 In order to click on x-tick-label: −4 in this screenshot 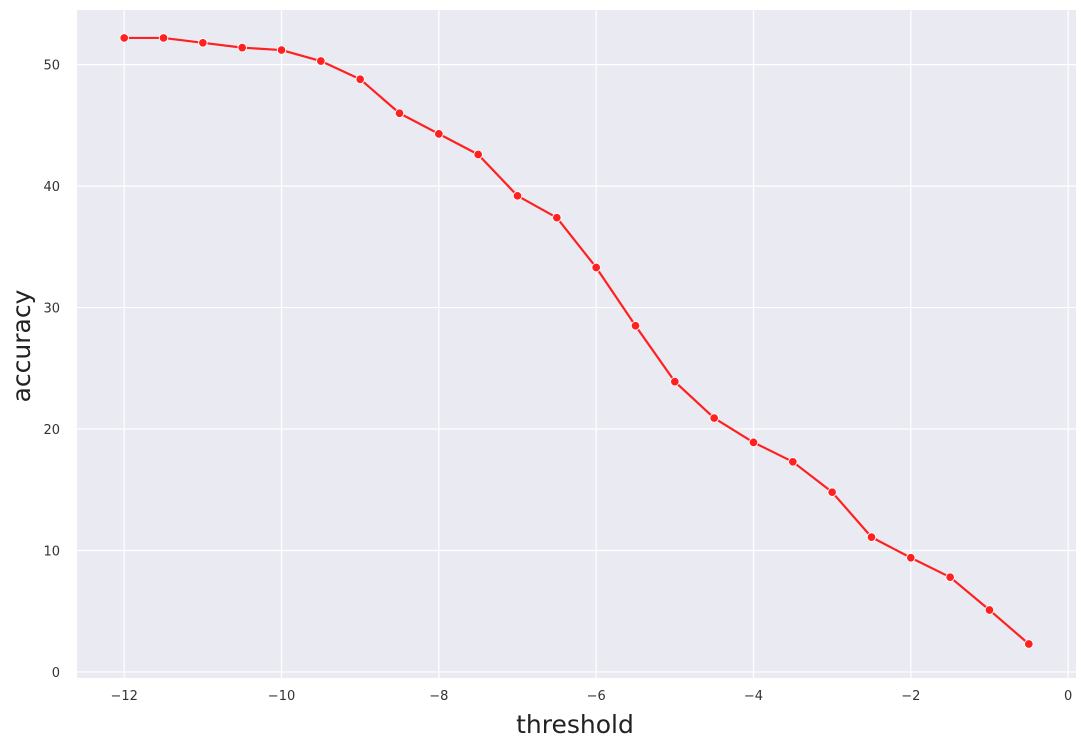, I will do `click(753, 696)`.